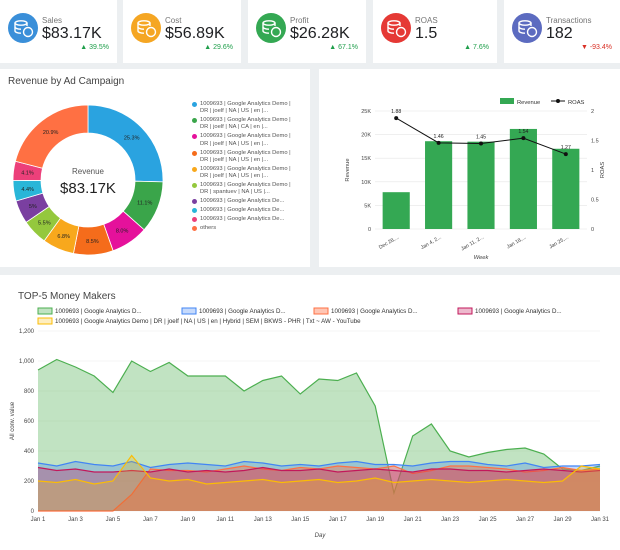  Describe the element at coordinates (528, 103) in the screenshot. I see `legend-label-revenue: Revenue` at that location.